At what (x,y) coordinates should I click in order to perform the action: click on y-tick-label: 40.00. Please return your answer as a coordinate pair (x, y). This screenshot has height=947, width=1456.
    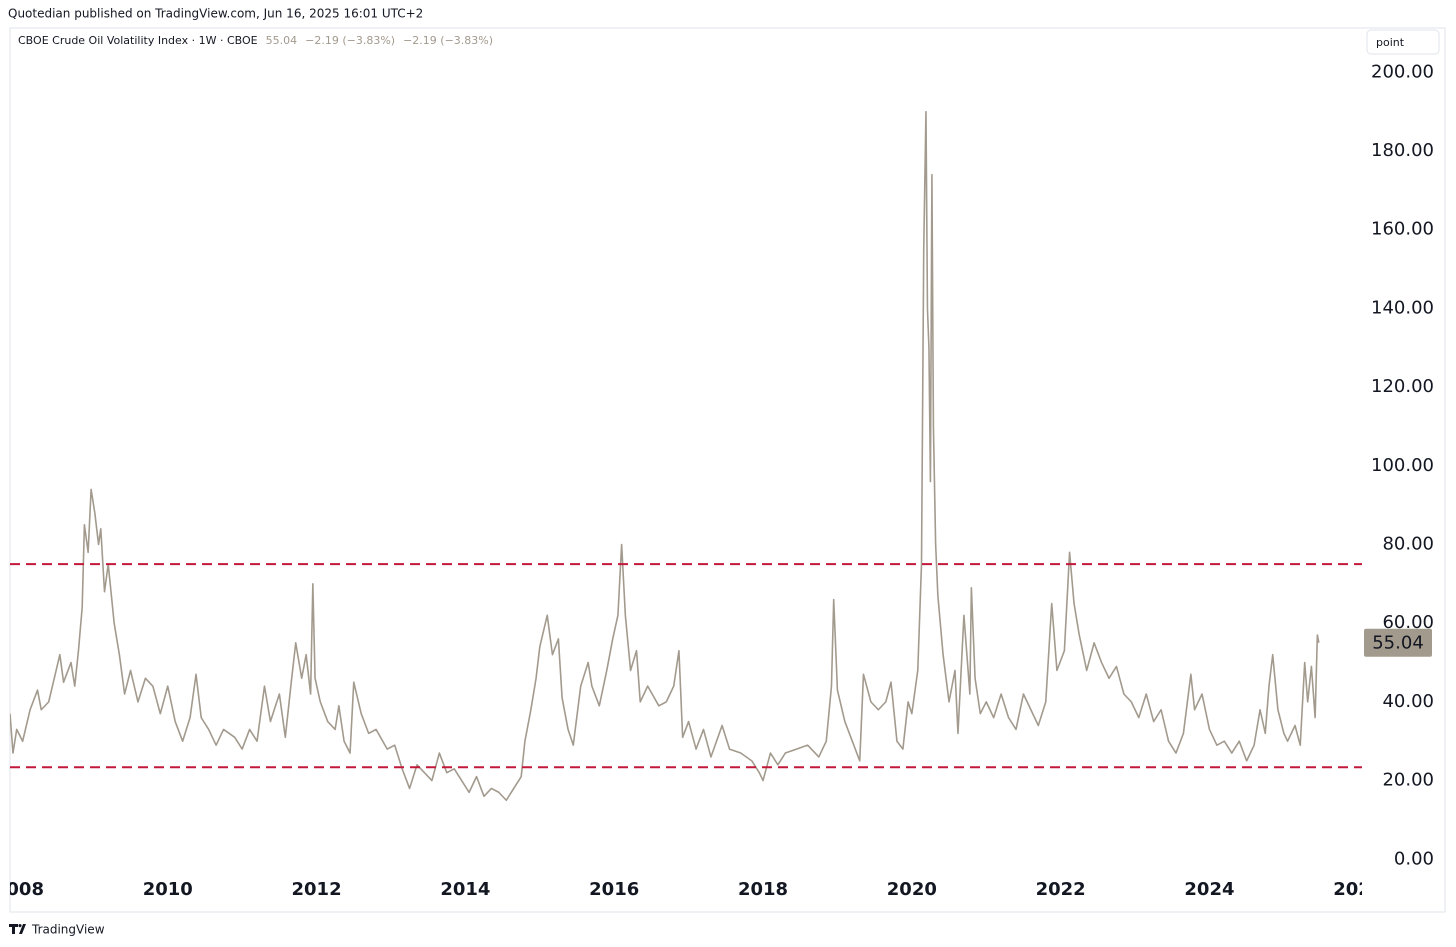
    Looking at the image, I should click on (1408, 701).